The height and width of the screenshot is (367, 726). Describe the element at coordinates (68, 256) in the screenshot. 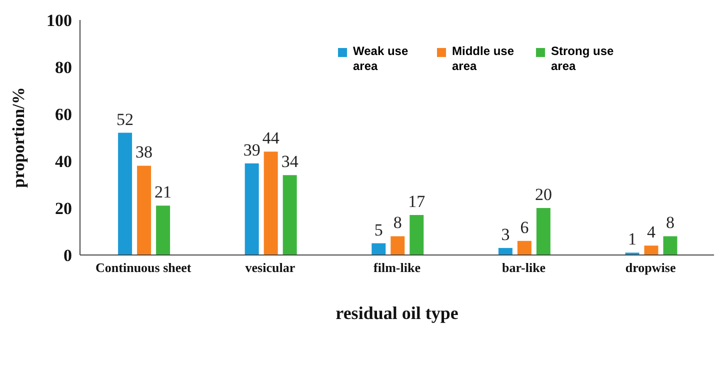

I see `y-tick-label: 0` at that location.